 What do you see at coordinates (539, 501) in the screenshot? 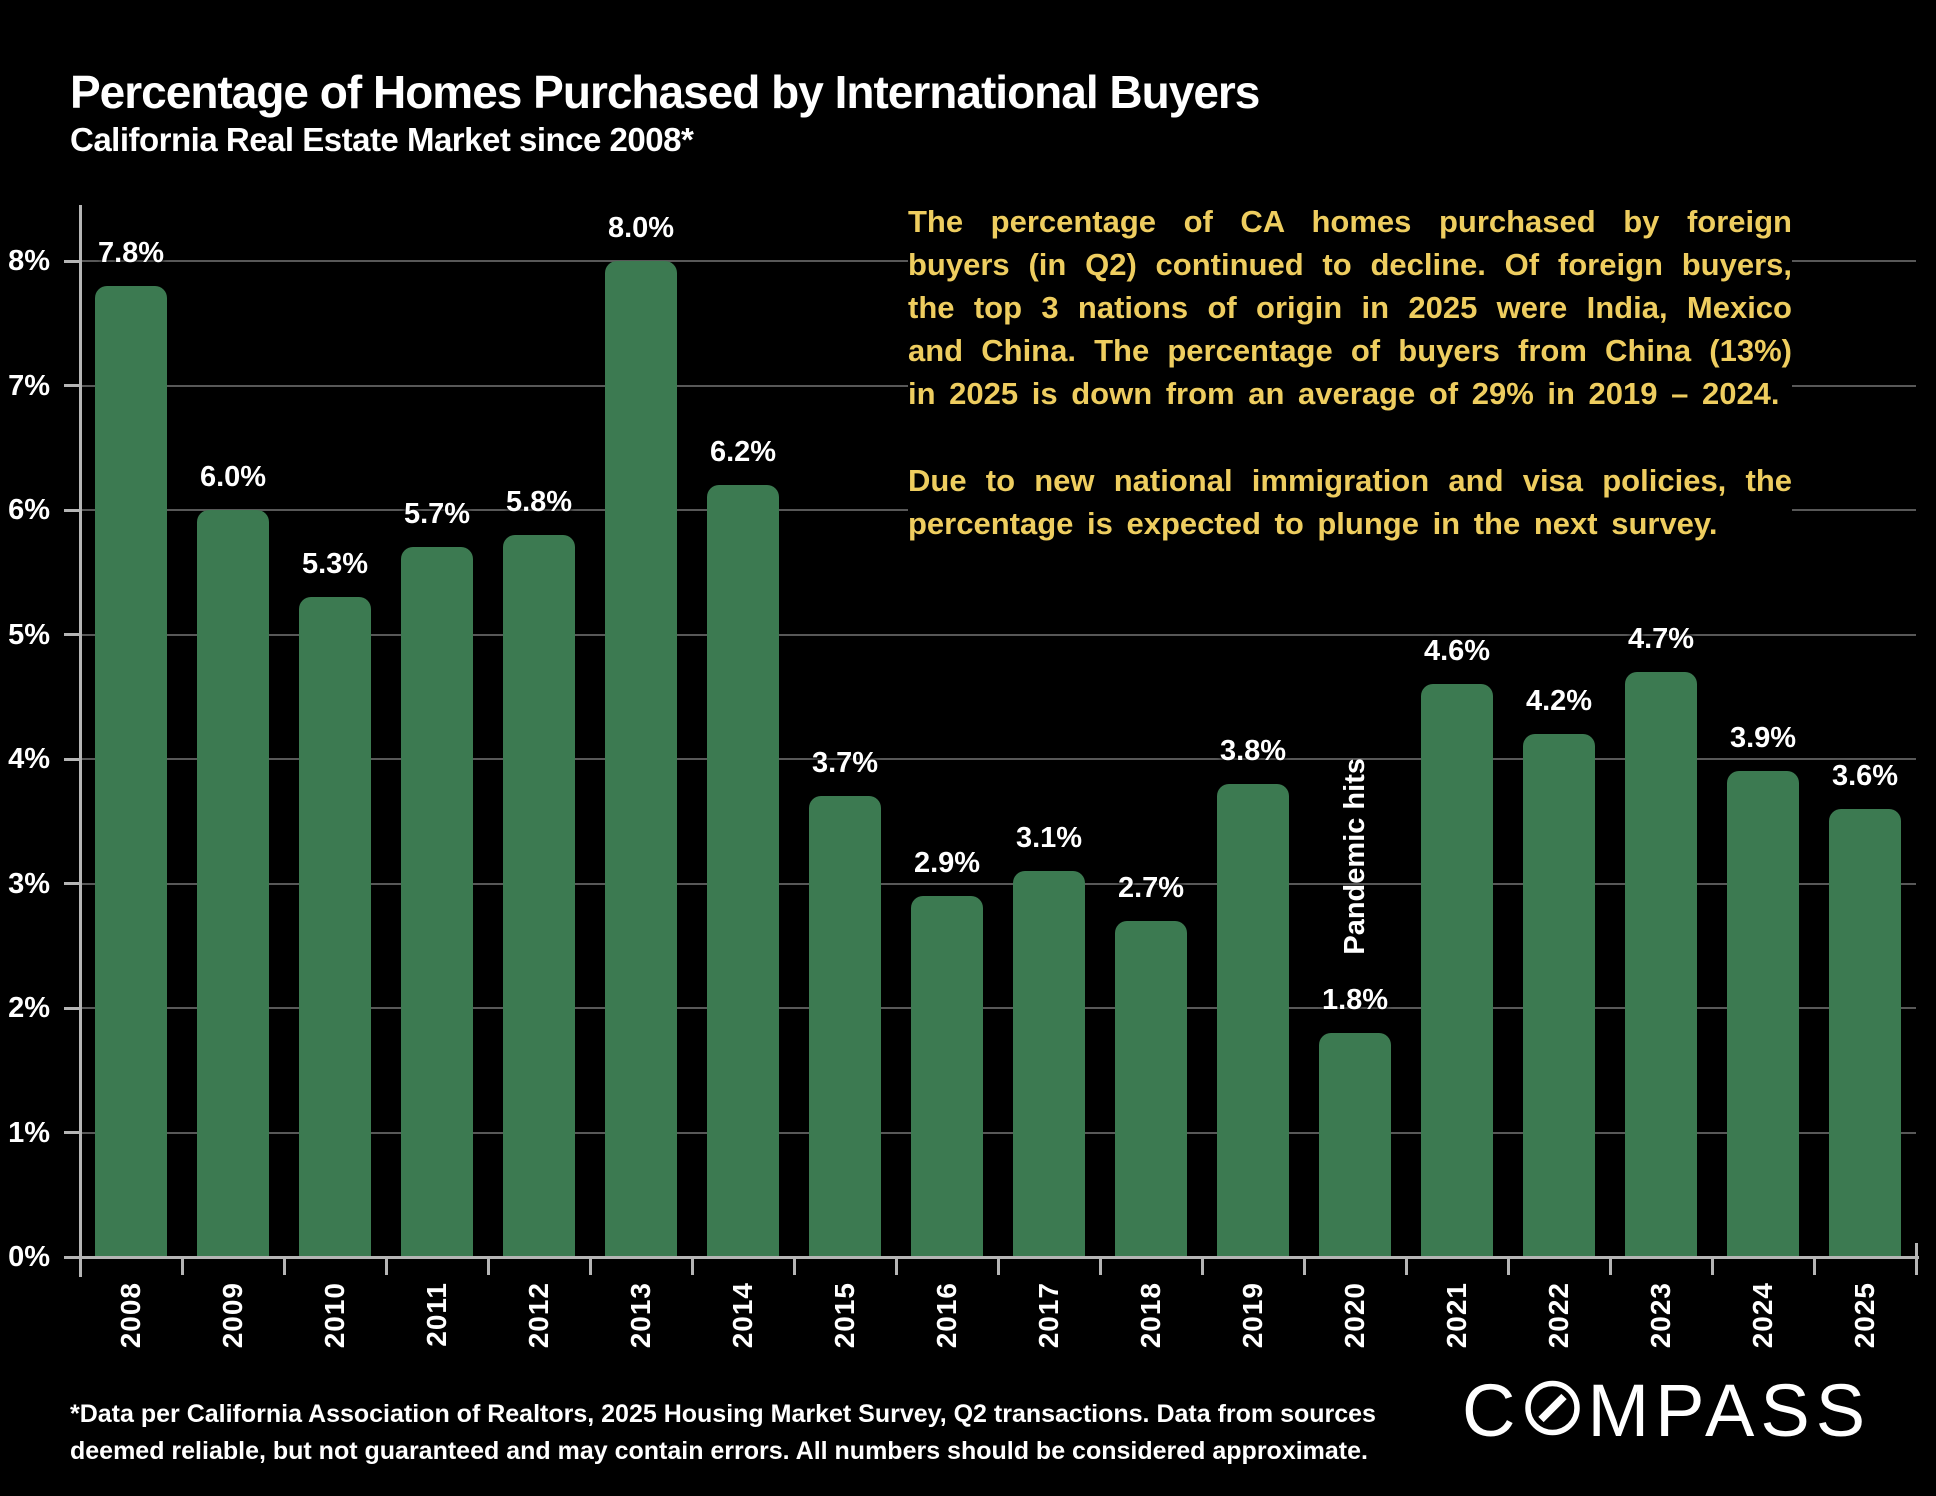
I see `bar-value-label: 5.8%` at bounding box center [539, 501].